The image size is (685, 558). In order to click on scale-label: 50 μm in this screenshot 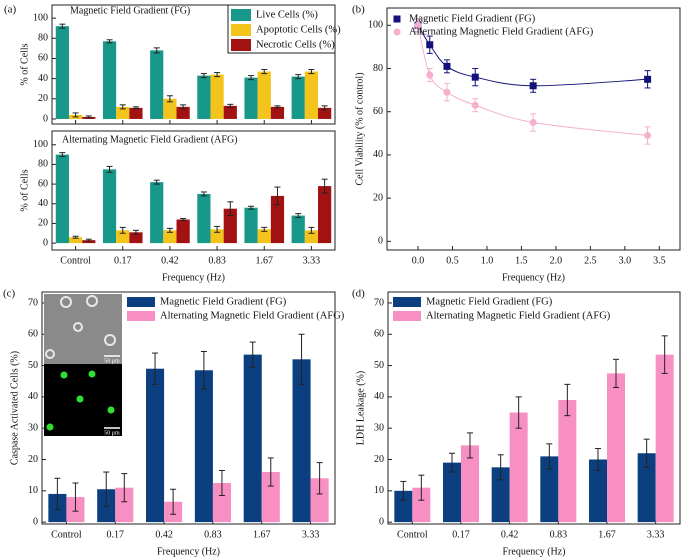, I will do `click(112, 433)`.